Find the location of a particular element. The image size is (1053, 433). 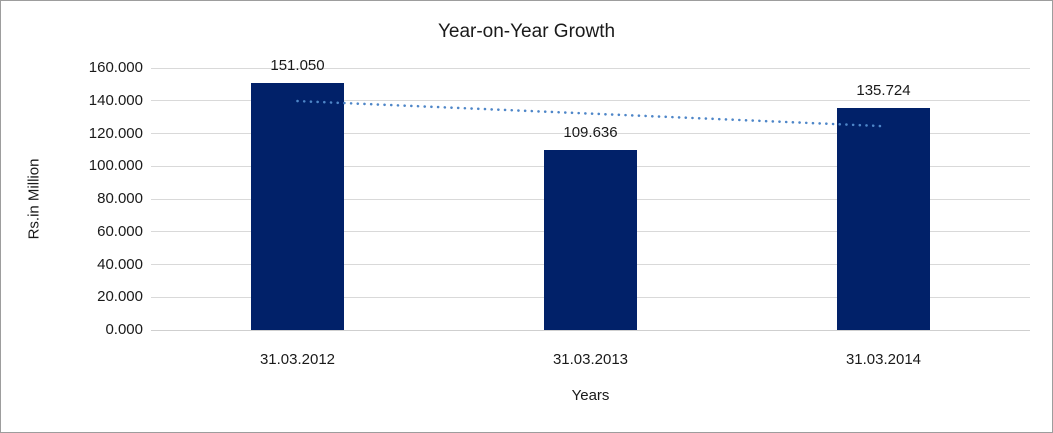

y-tick-label: 80.000 is located at coordinates (120, 198).